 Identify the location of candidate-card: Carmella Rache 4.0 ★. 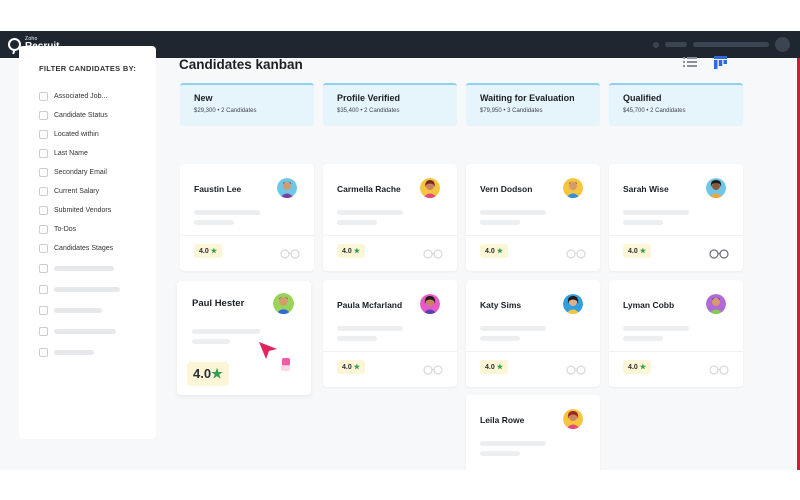
(390, 217).